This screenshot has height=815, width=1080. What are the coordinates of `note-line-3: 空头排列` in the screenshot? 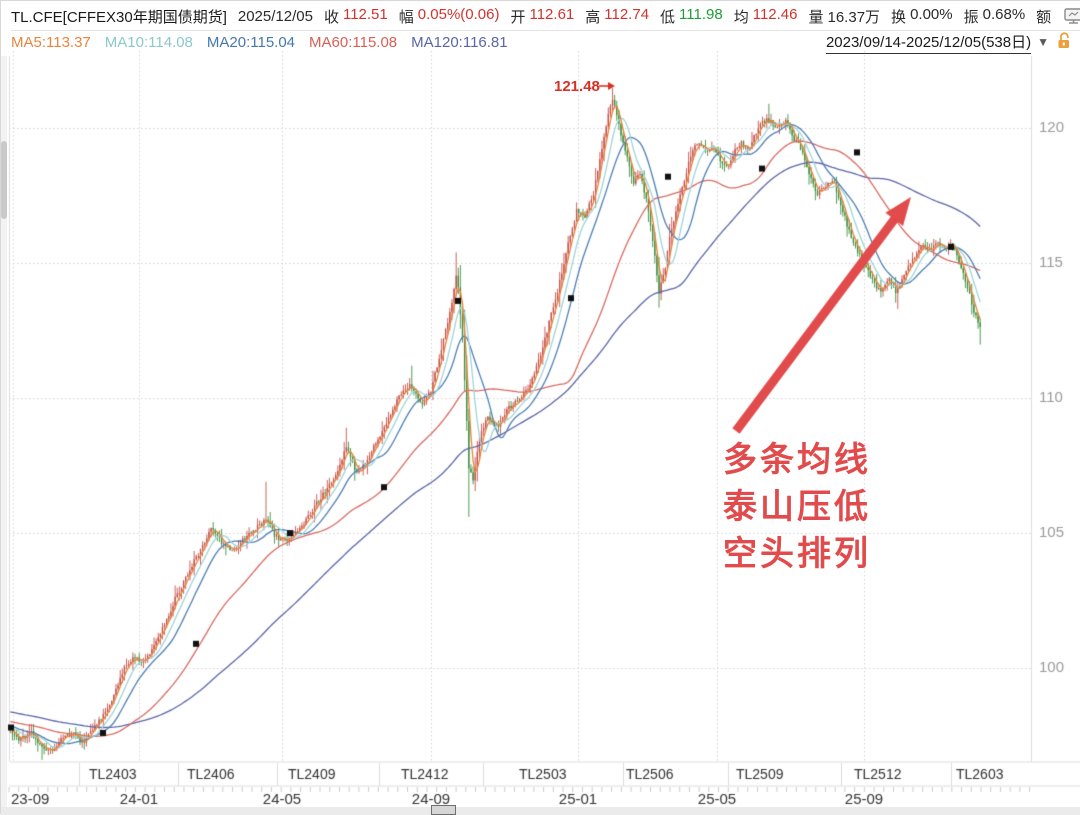 It's located at (797, 554).